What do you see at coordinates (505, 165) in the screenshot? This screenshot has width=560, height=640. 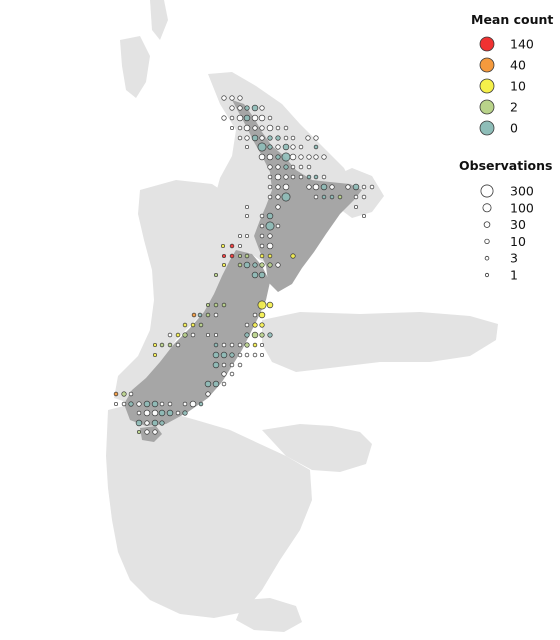 I see `legend-observations-title: Observations` at bounding box center [505, 165].